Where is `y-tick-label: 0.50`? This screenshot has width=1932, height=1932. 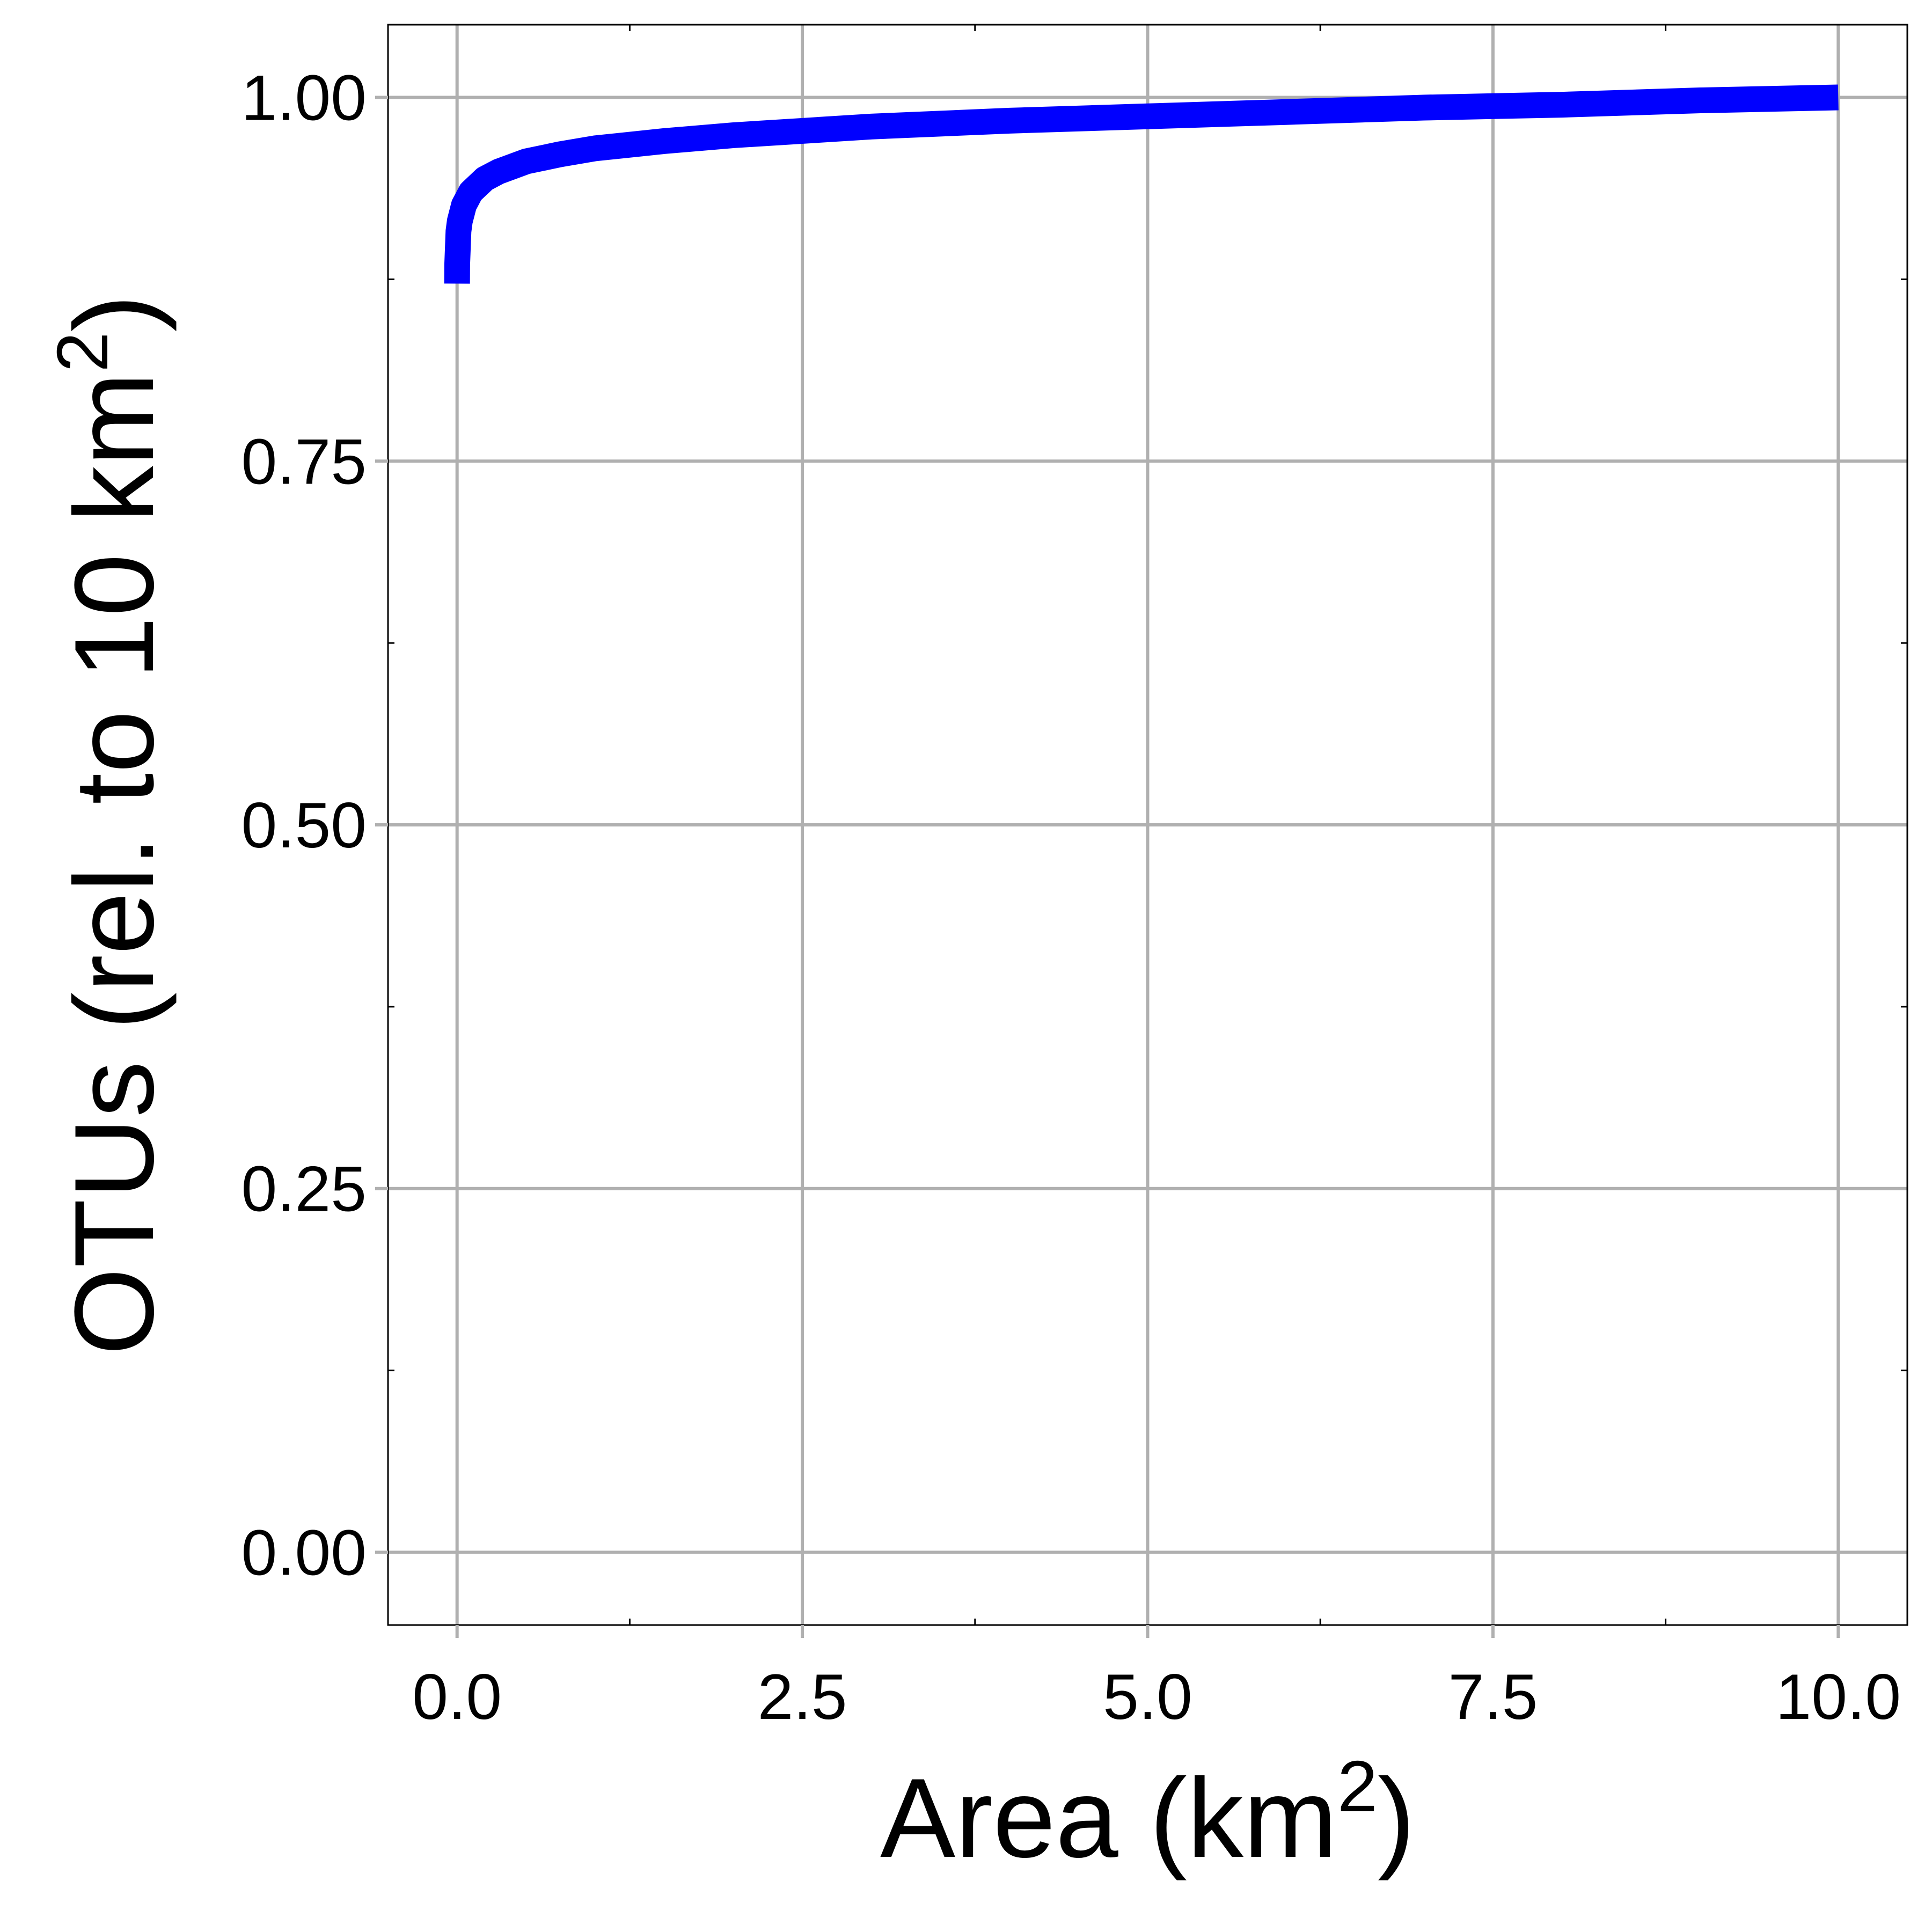 y-tick-label: 0.50 is located at coordinates (304, 825).